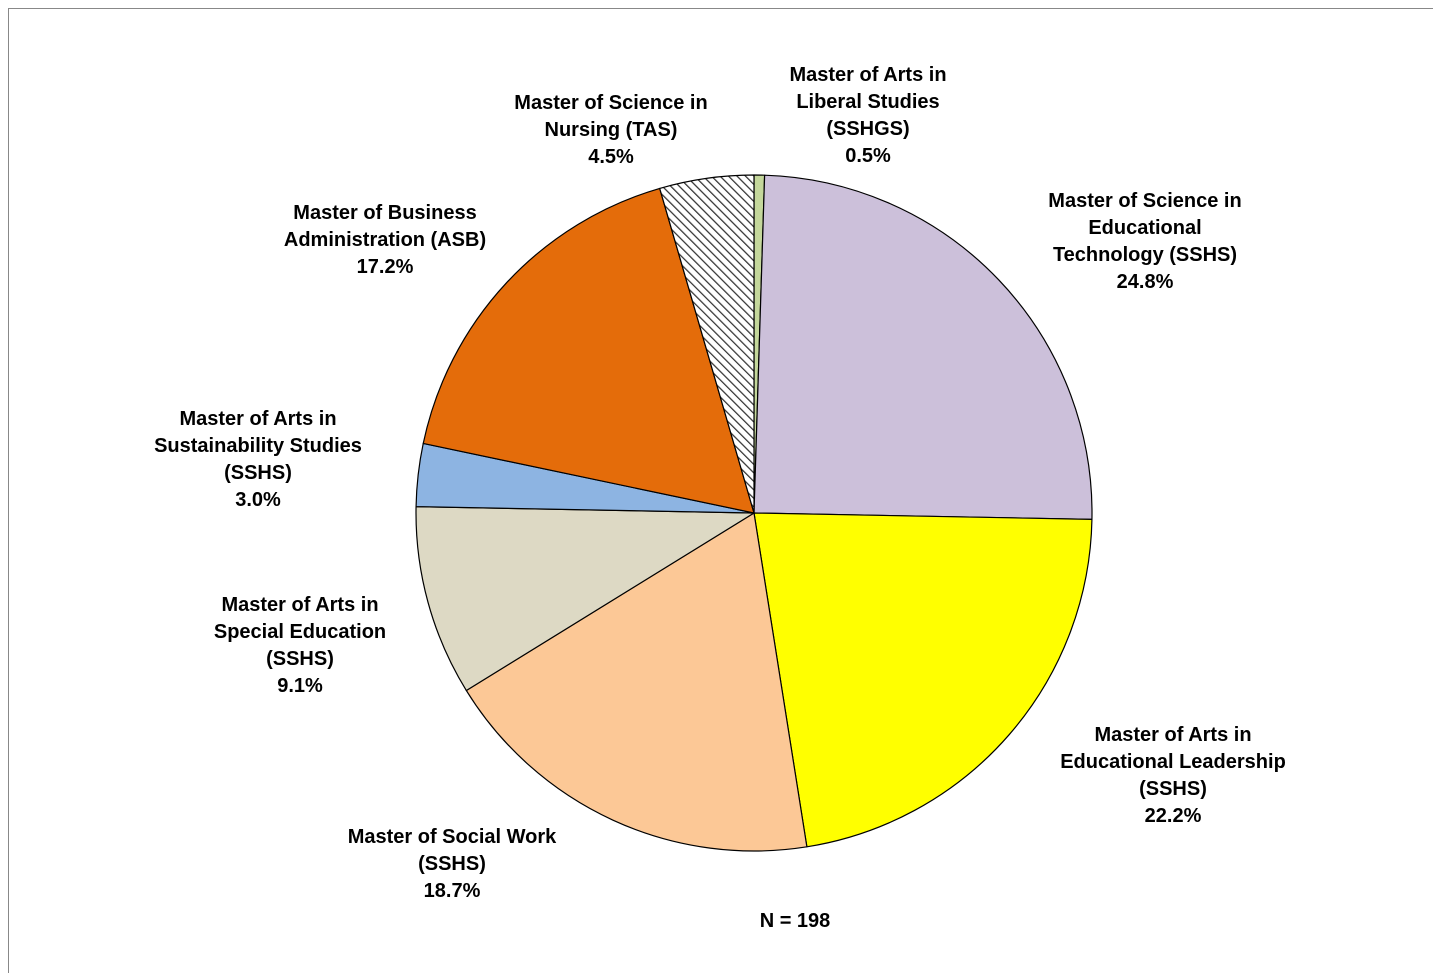  I want to click on annotation: N = 198, so click(795, 921).